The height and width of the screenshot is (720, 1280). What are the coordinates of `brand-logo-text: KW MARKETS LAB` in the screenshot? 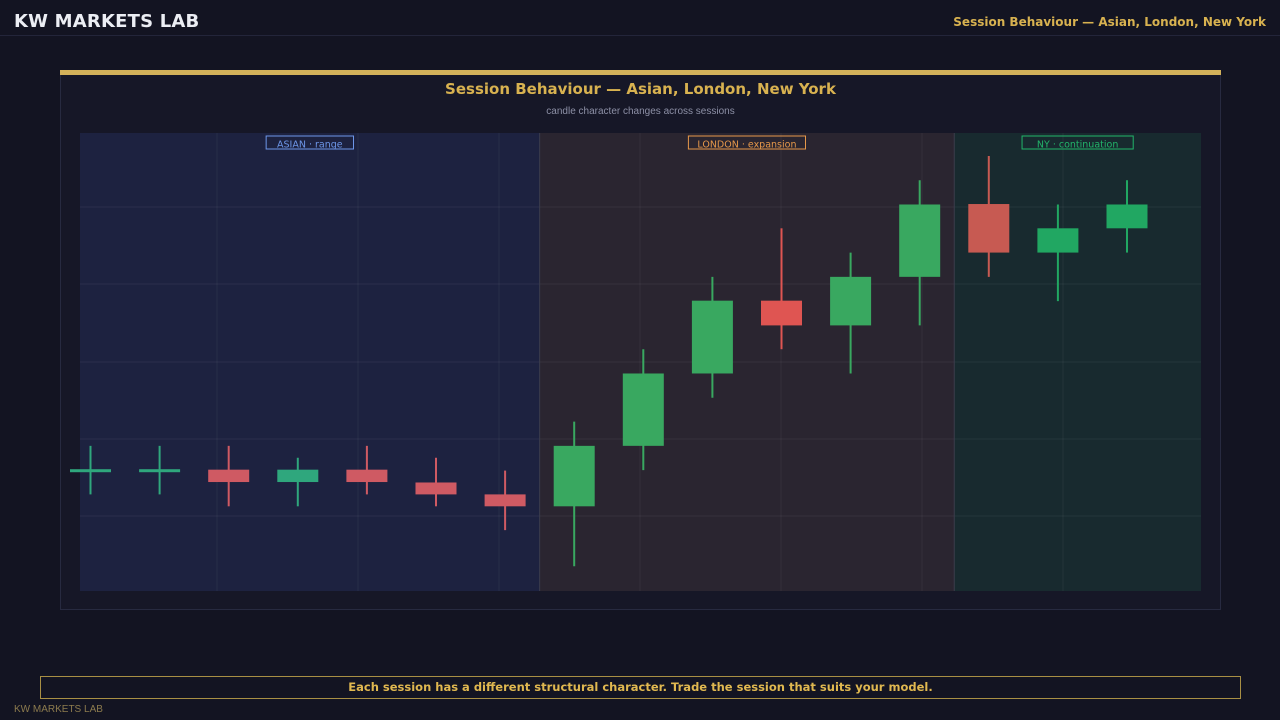 It's located at (107, 21).